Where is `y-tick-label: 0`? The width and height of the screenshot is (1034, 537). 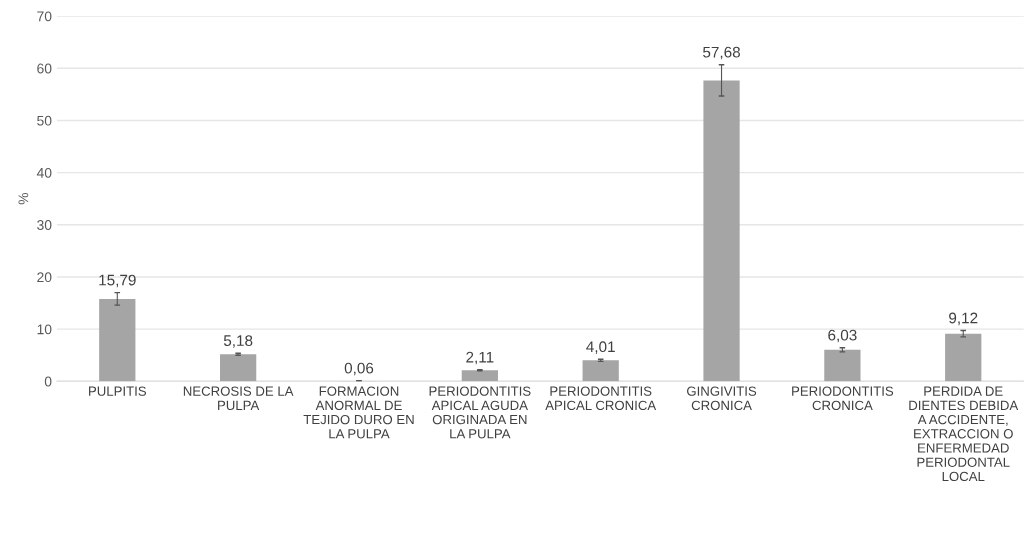 y-tick-label: 0 is located at coordinates (48, 381).